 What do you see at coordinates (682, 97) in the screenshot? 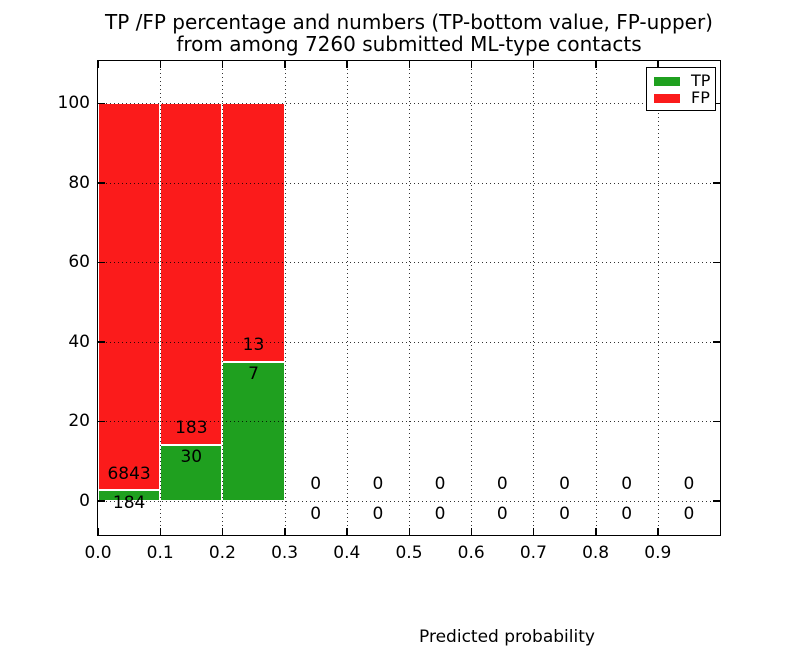
I see `legend-item-fp: FP` at bounding box center [682, 97].